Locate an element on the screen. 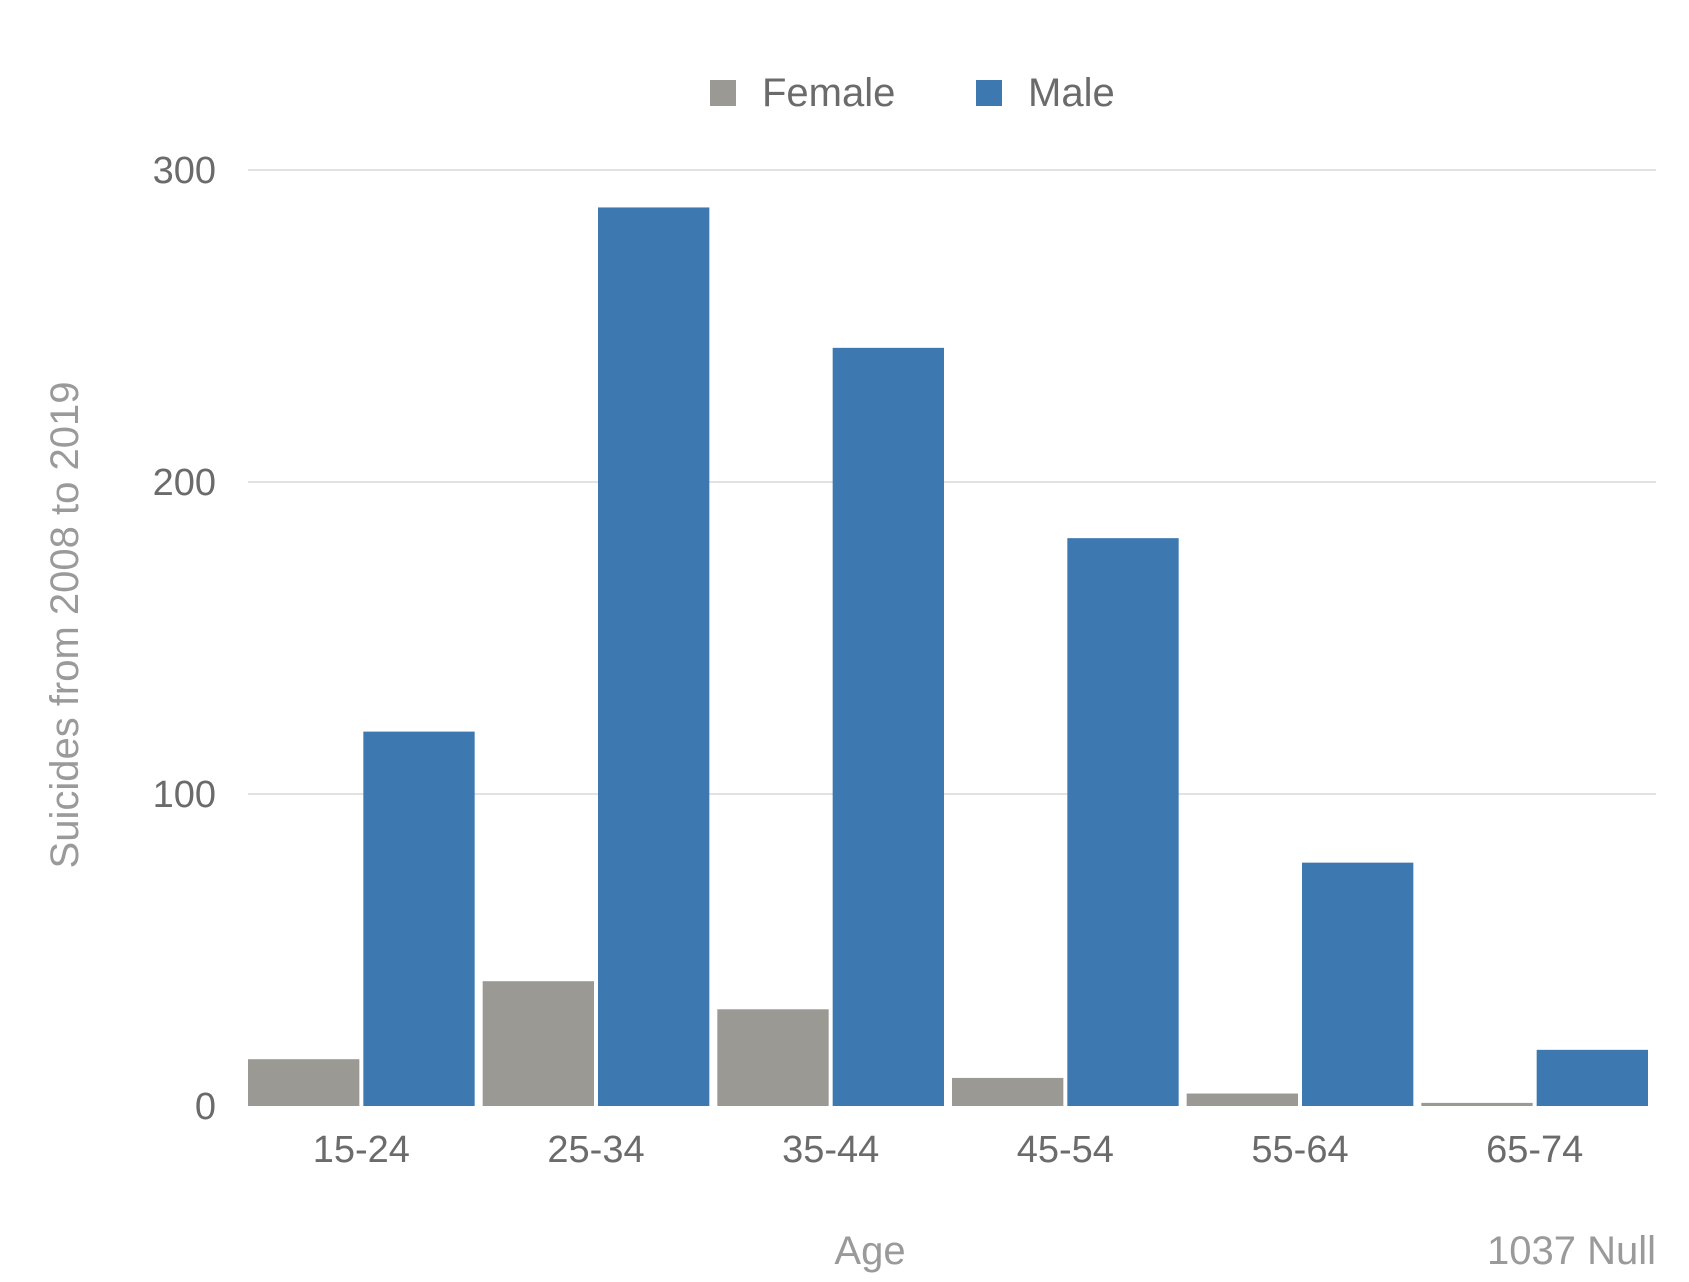 The width and height of the screenshot is (1689, 1282). null-count-note: 1037 Null is located at coordinates (1571, 1251).